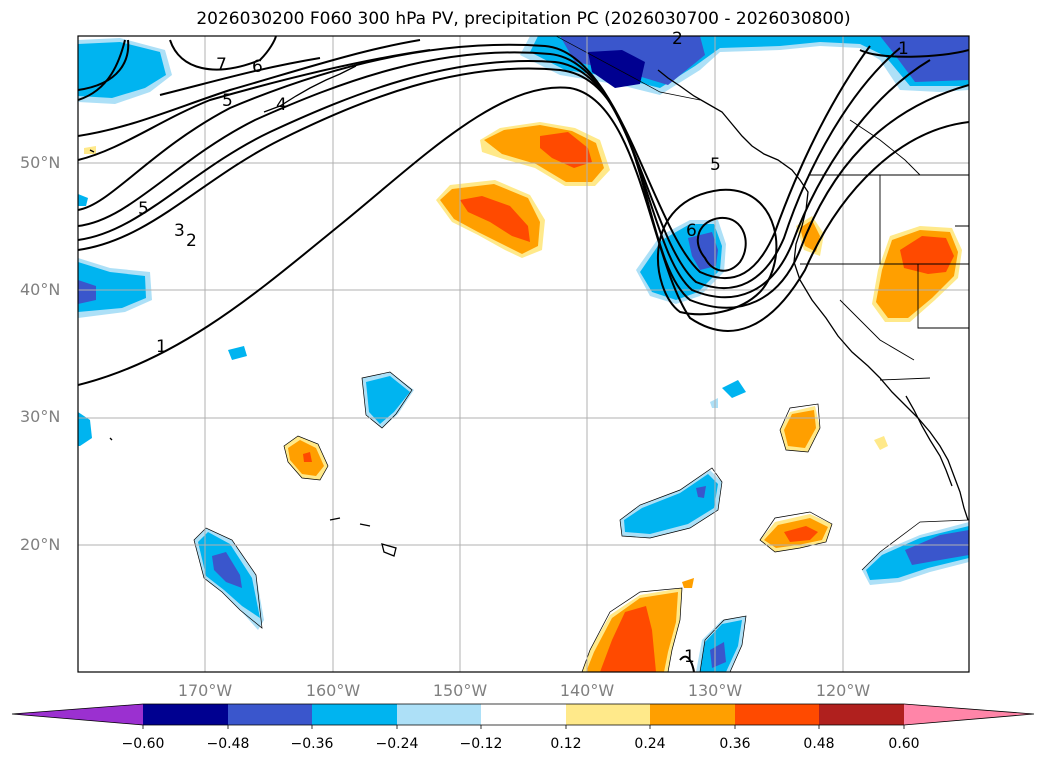 This screenshot has height=765, width=1047. Describe the element at coordinates (481, 744) in the screenshot. I see `colorbar-tick-label: −0.12` at that location.